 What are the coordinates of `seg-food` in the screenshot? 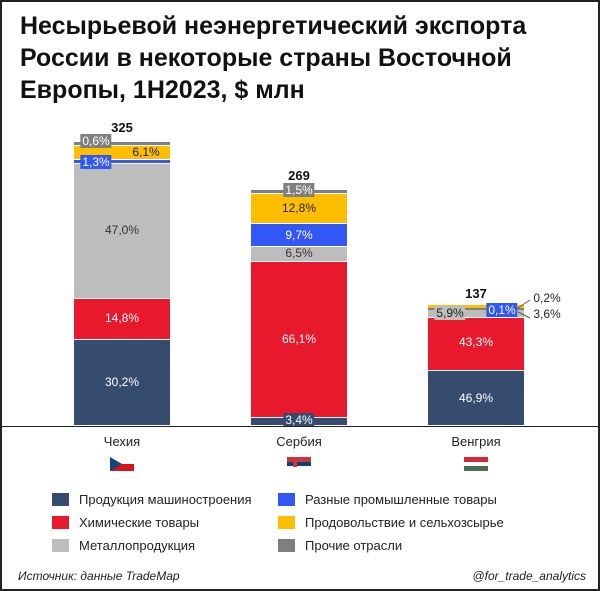 It's located at (476, 306).